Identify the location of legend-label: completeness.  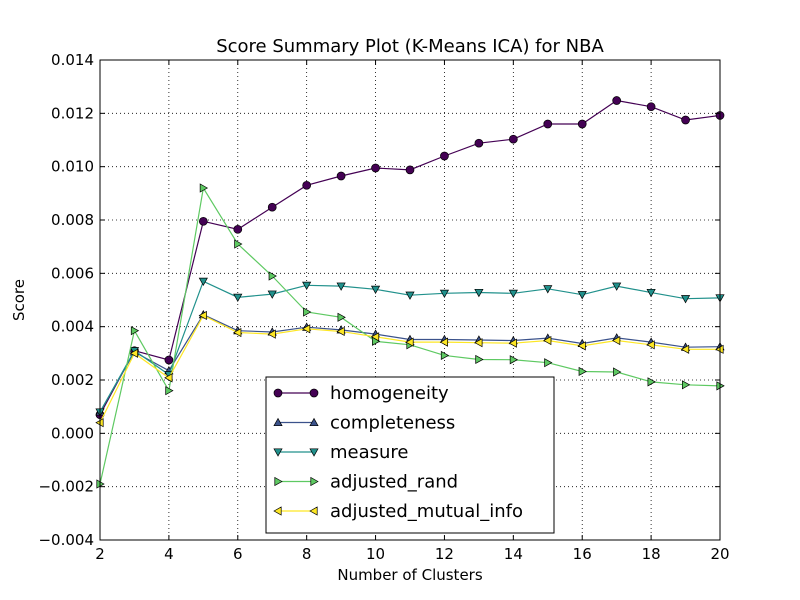
(392, 423).